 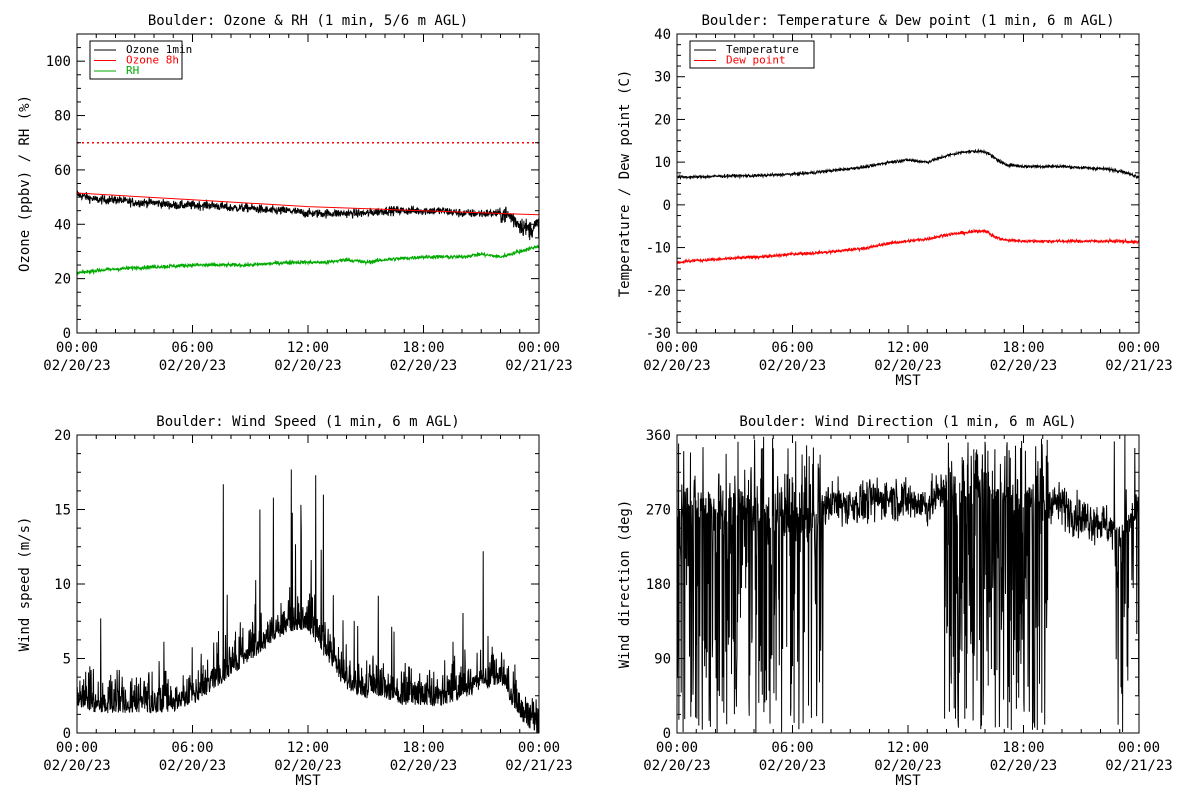 What do you see at coordinates (62, 117) in the screenshot?
I see `y-tick-label: 80` at bounding box center [62, 117].